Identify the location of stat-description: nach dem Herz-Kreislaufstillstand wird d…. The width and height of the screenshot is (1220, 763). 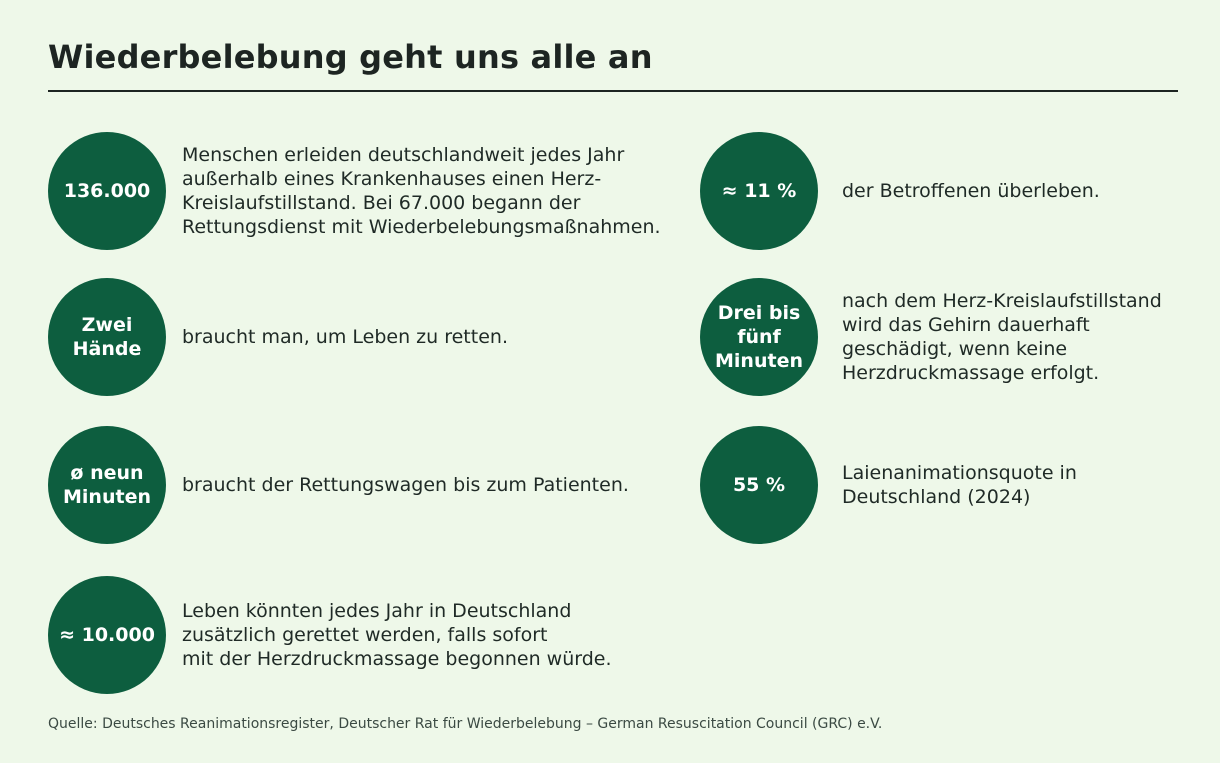
(1002, 337).